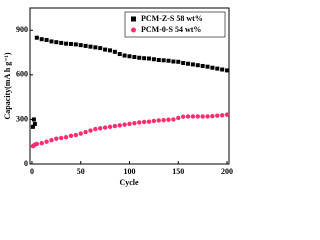 This screenshot has height=240, width=320. What do you see at coordinates (22, 74) in the screenshot?
I see `y-tick-label: 600` at bounding box center [22, 74].